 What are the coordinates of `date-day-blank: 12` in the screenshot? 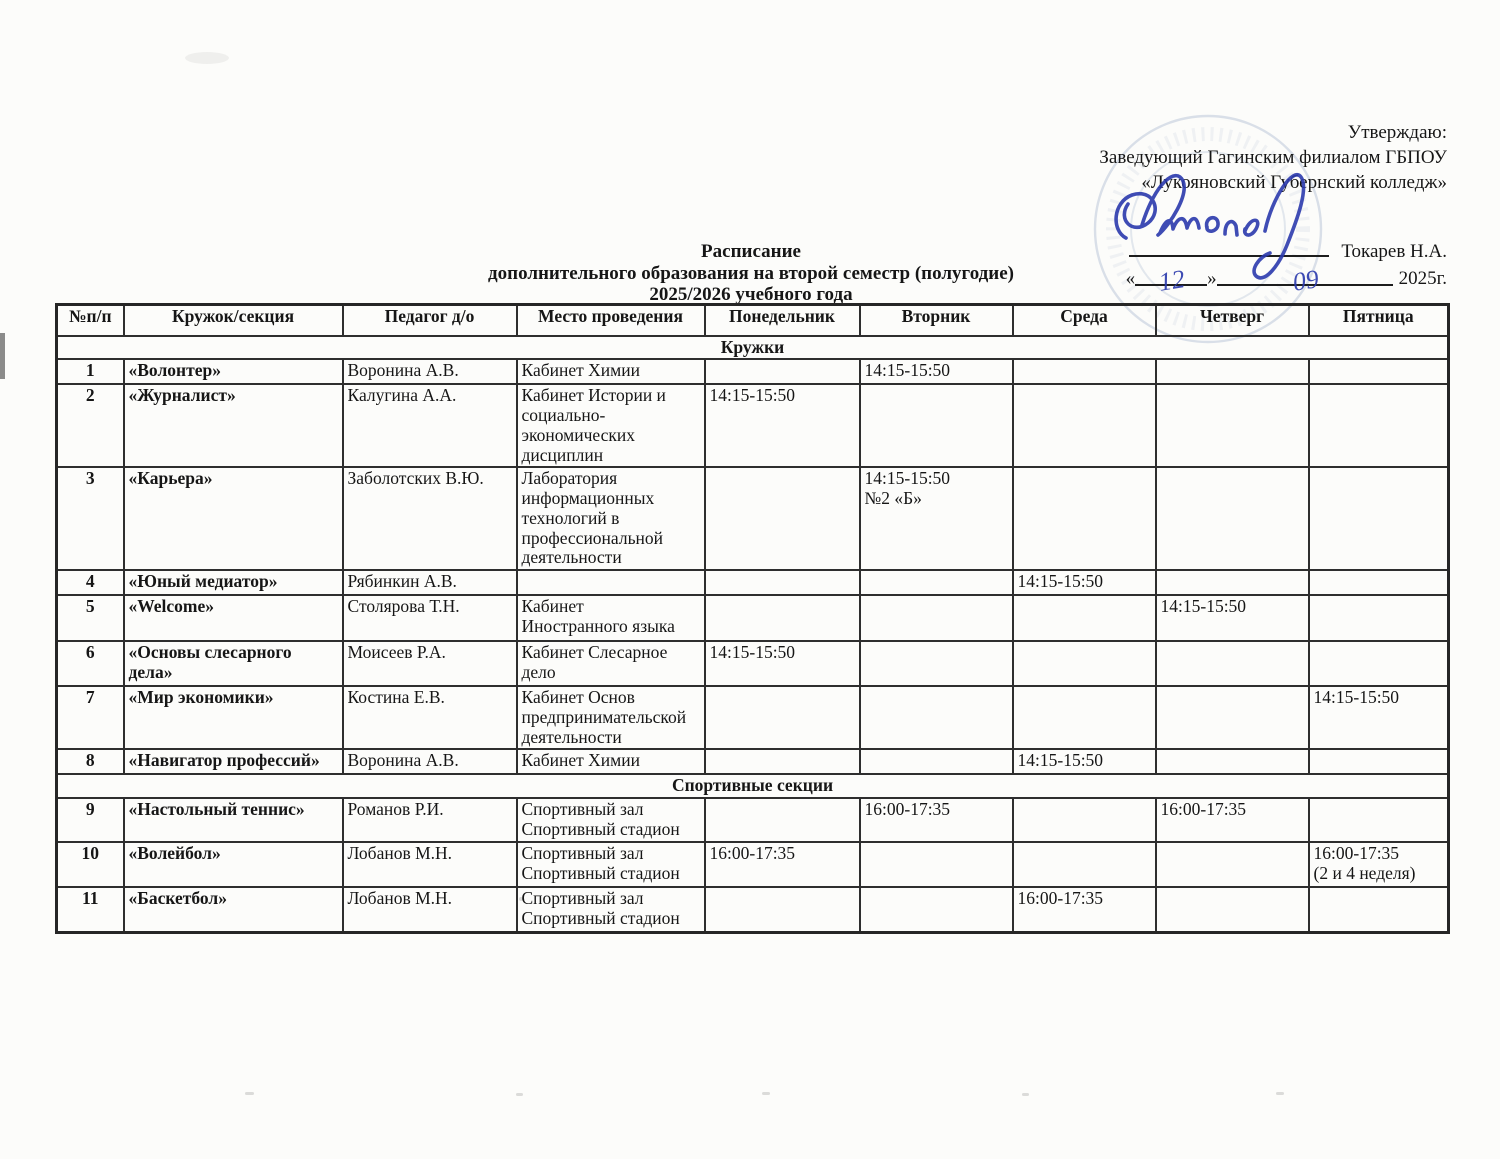 It's located at (1171, 280).